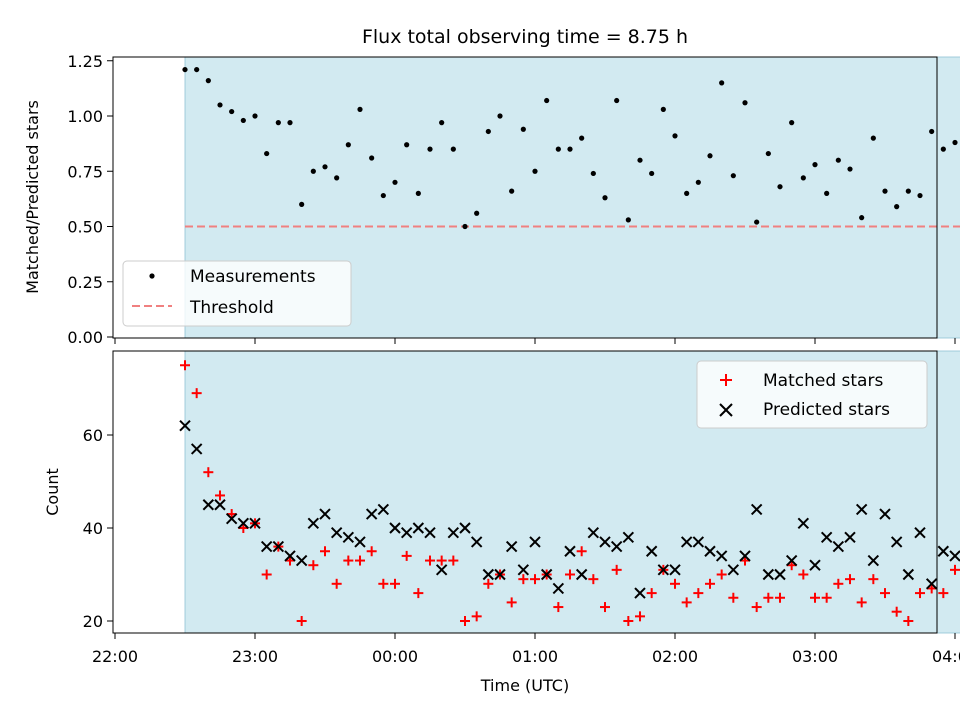 Image resolution: width=960 pixels, height=720 pixels. What do you see at coordinates (395, 656) in the screenshot?
I see `x-tick-label: 00:00` at bounding box center [395, 656].